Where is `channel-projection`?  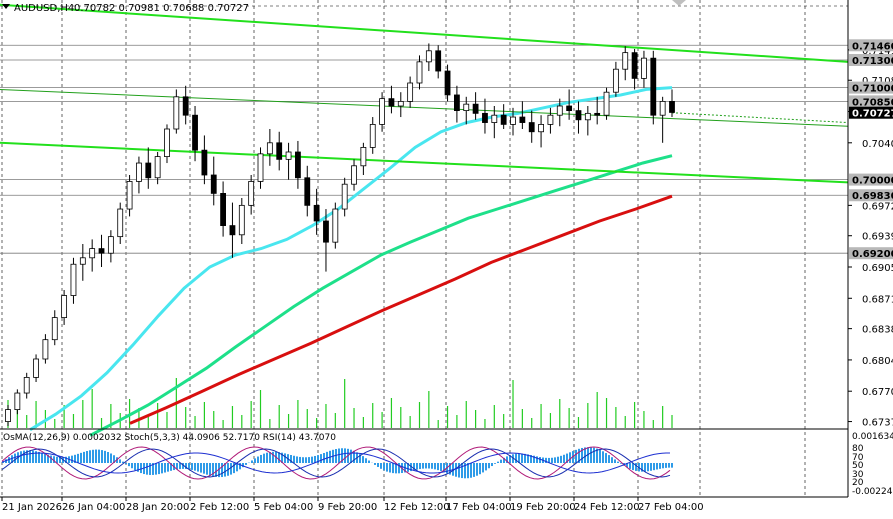 channel-projection is located at coordinates (760, 118).